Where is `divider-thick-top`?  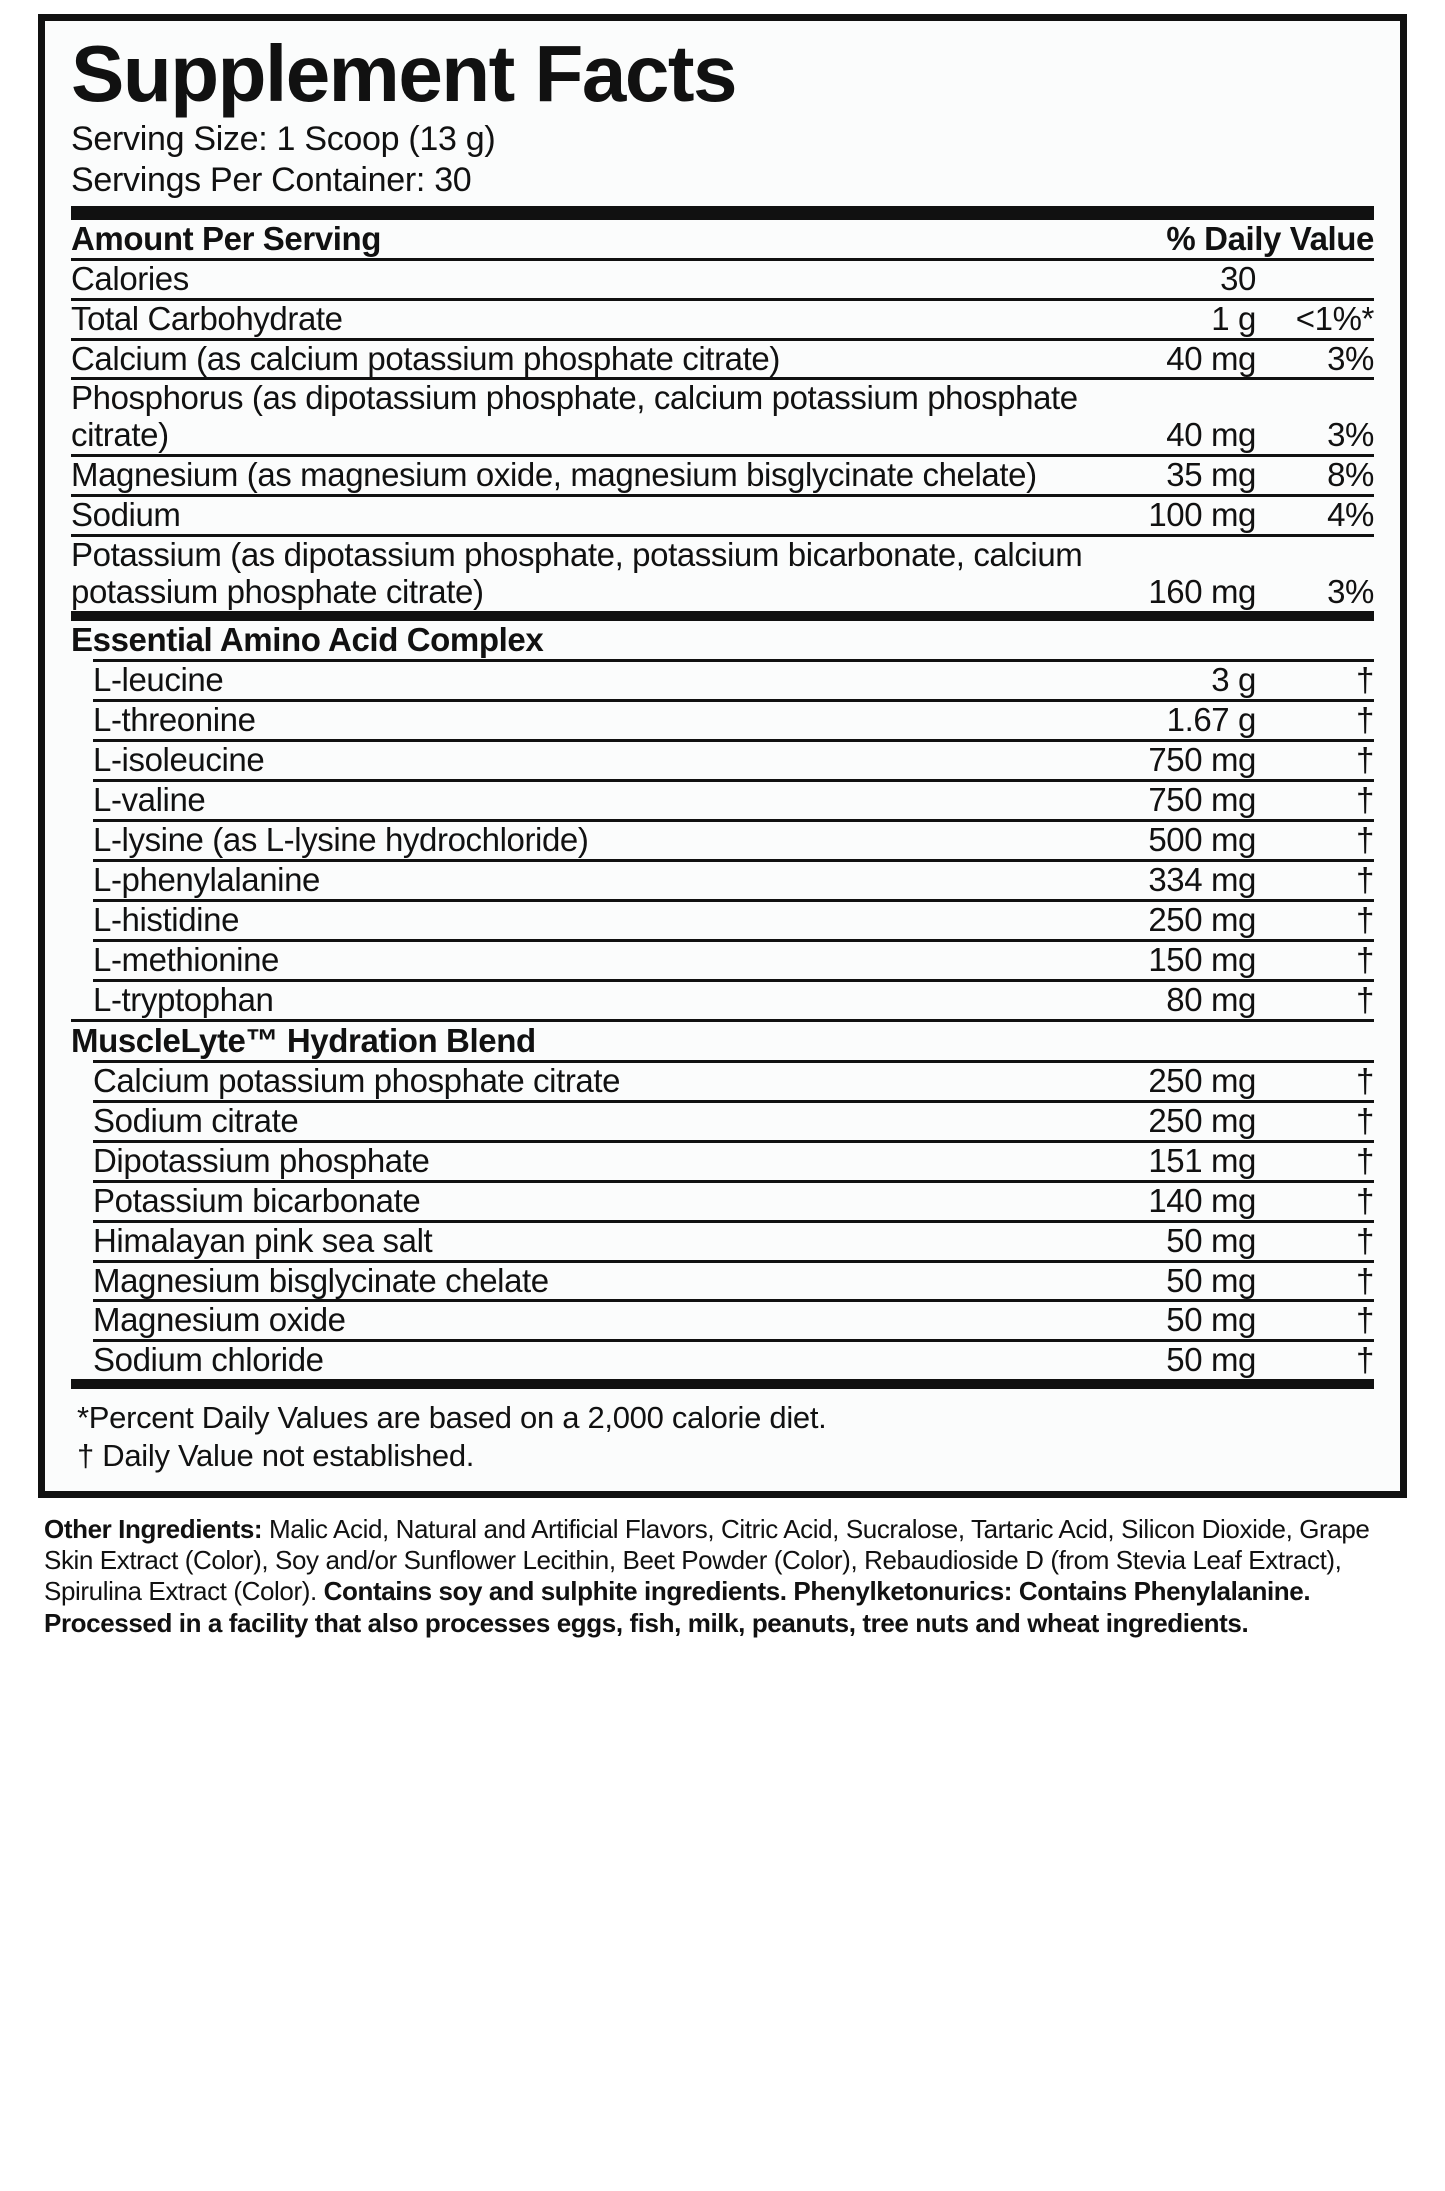
divider-thick-top is located at coordinates (722, 212).